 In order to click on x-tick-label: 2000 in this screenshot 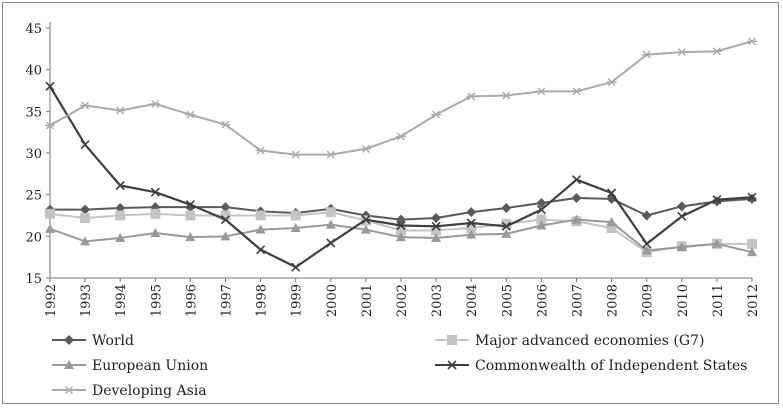, I will do `click(332, 300)`.